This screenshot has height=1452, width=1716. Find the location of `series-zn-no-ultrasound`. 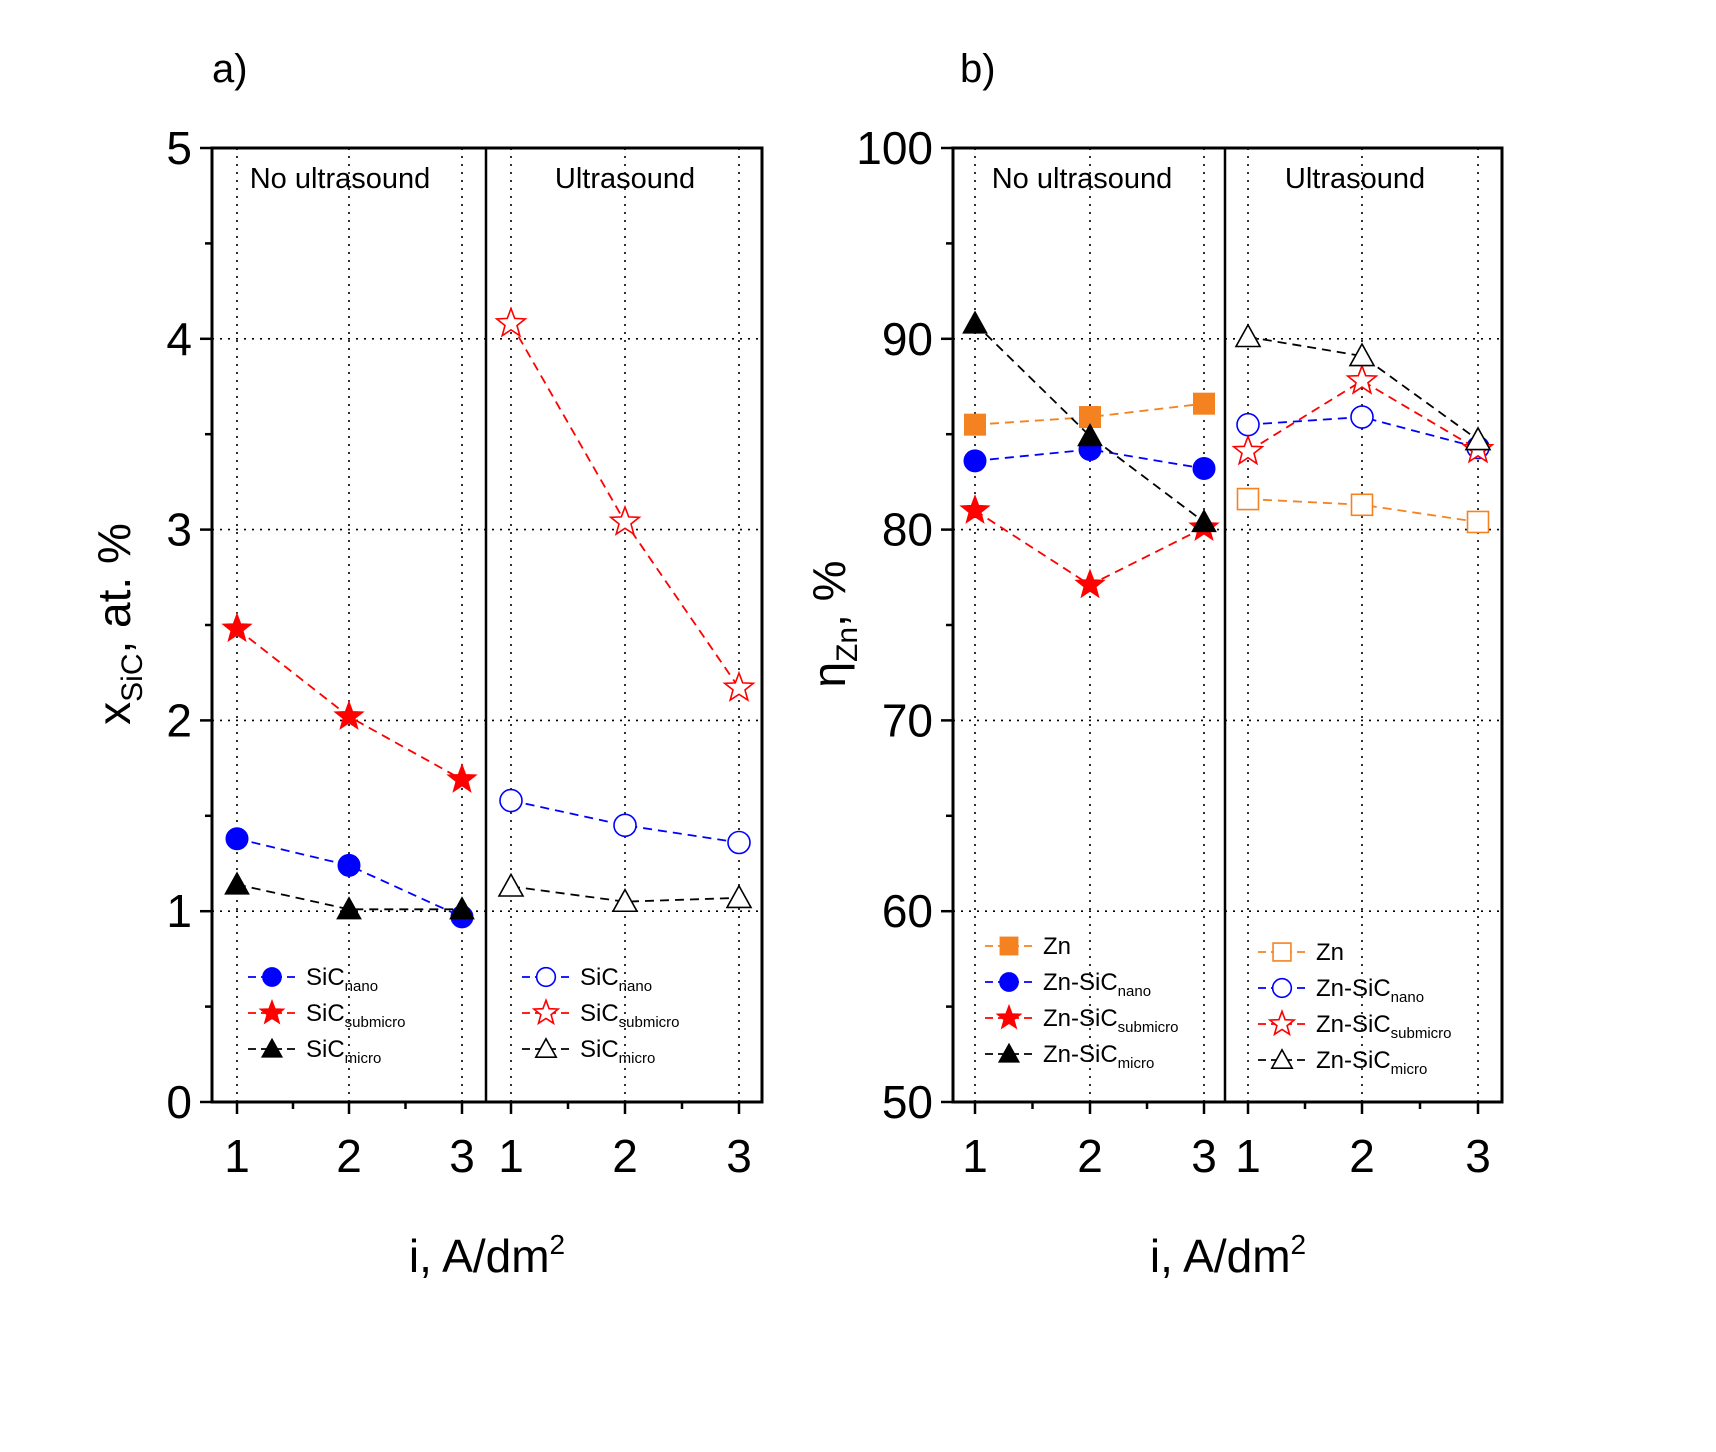

series-zn-no-ultrasound is located at coordinates (1089, 414).